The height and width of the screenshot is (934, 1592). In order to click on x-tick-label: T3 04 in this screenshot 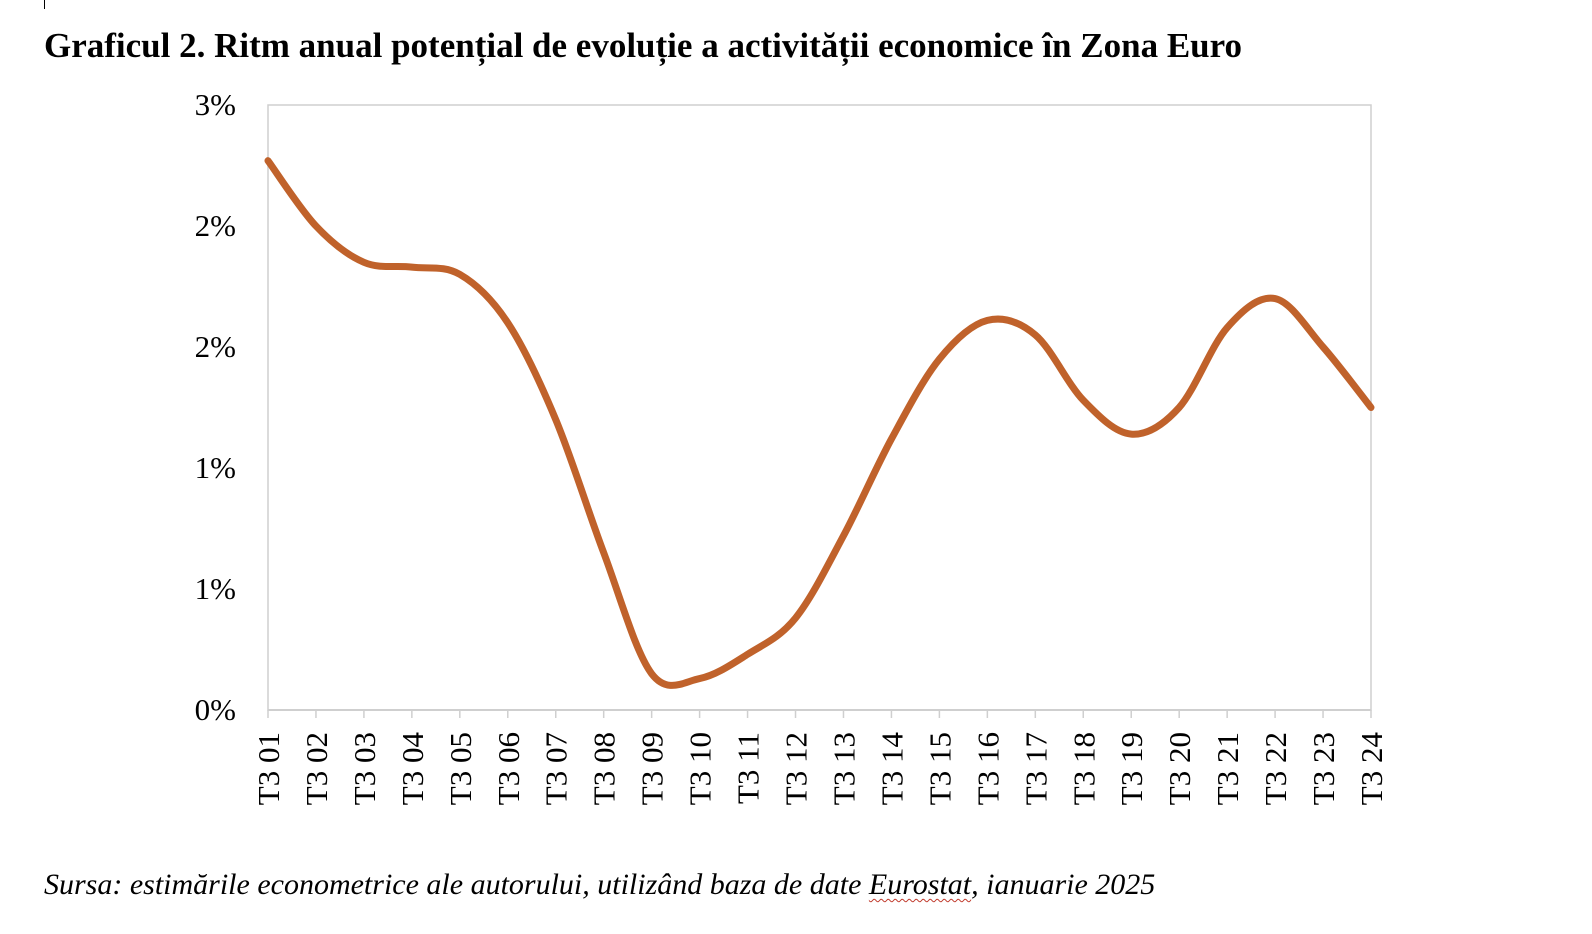, I will do `click(412, 769)`.